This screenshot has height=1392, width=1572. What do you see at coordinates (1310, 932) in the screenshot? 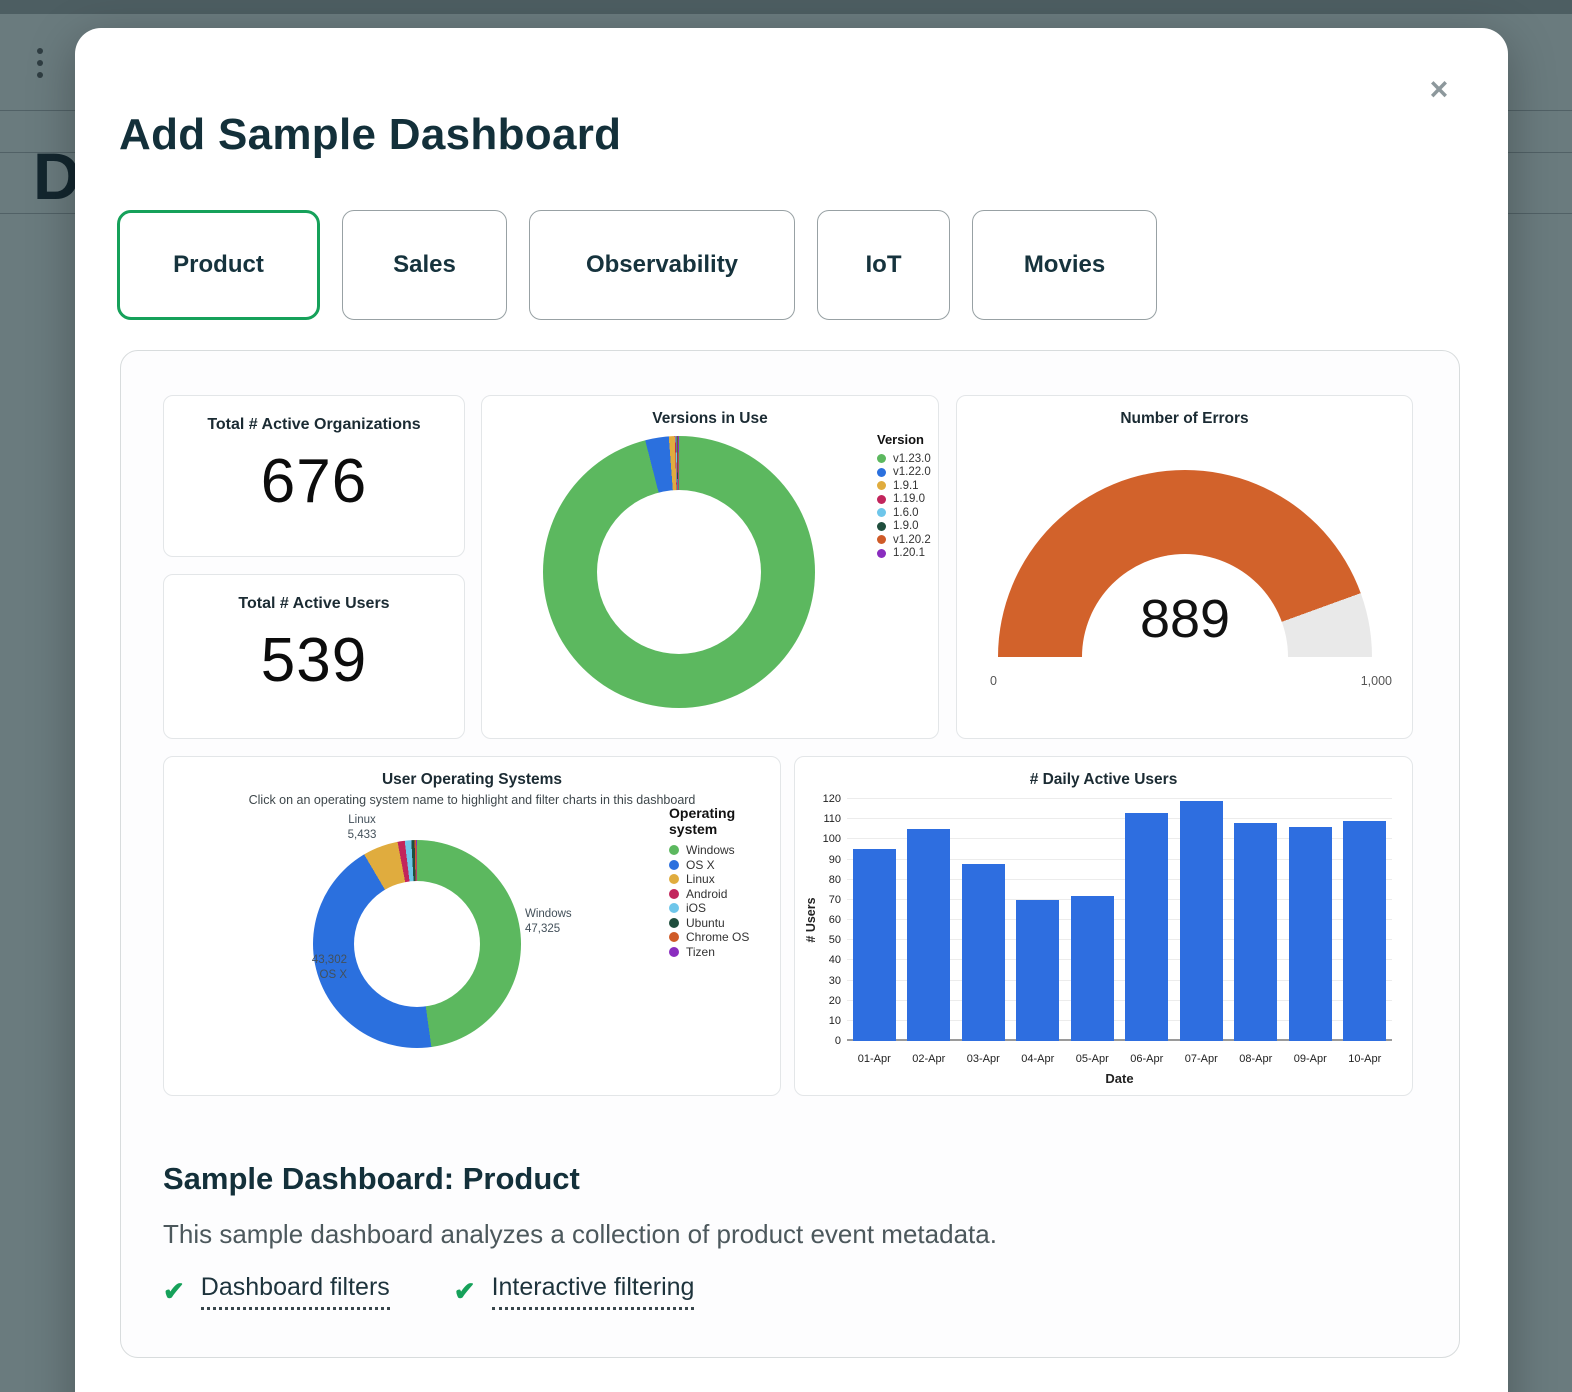
I see `bar-slot-09-apr: 09-Apr` at bounding box center [1310, 932].